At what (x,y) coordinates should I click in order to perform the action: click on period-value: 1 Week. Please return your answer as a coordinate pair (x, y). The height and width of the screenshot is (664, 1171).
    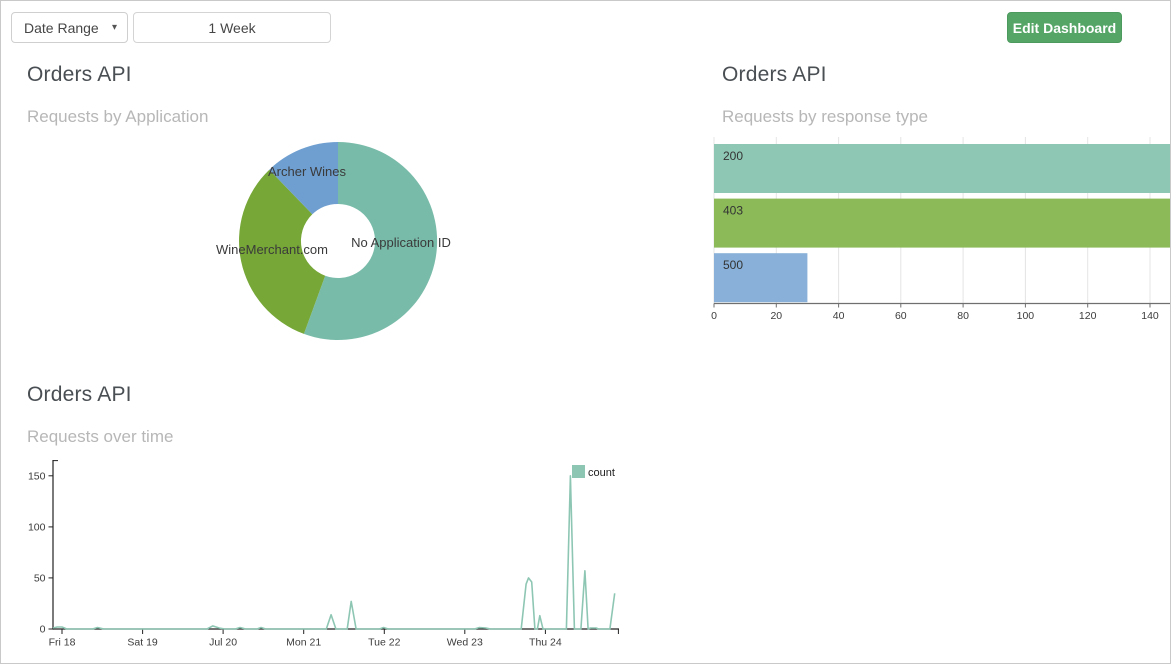
    Looking at the image, I should click on (232, 27).